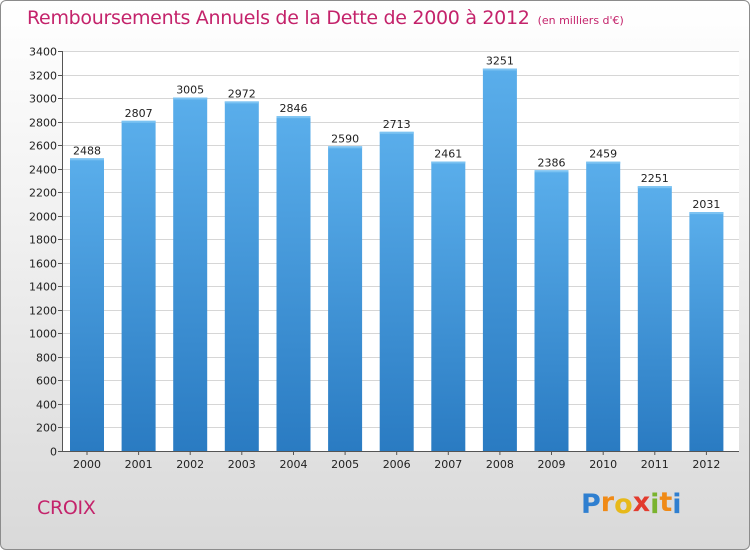  Describe the element at coordinates (655, 178) in the screenshot. I see `value-label-2011: 2251` at that location.